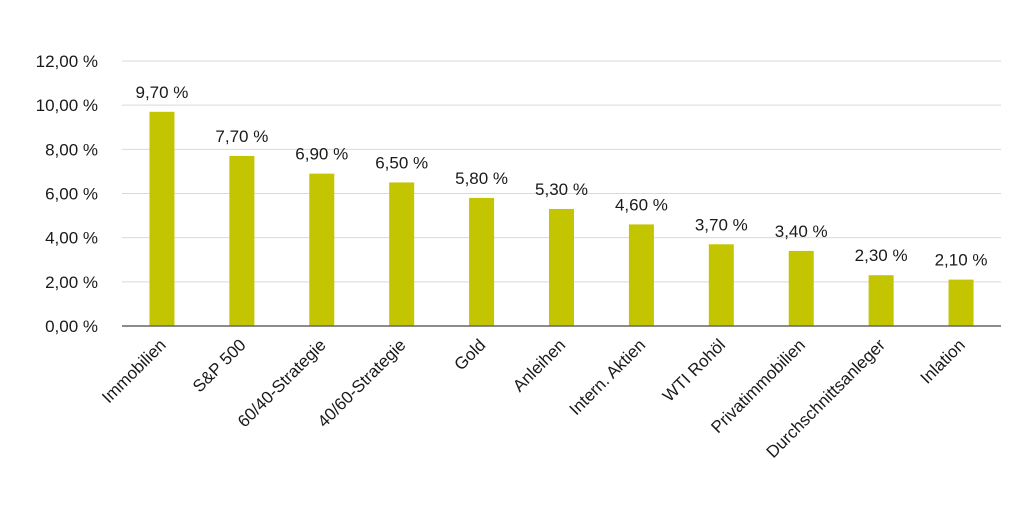  Describe the element at coordinates (71, 238) in the screenshot. I see `y-tick-label: 4,00 %` at that location.